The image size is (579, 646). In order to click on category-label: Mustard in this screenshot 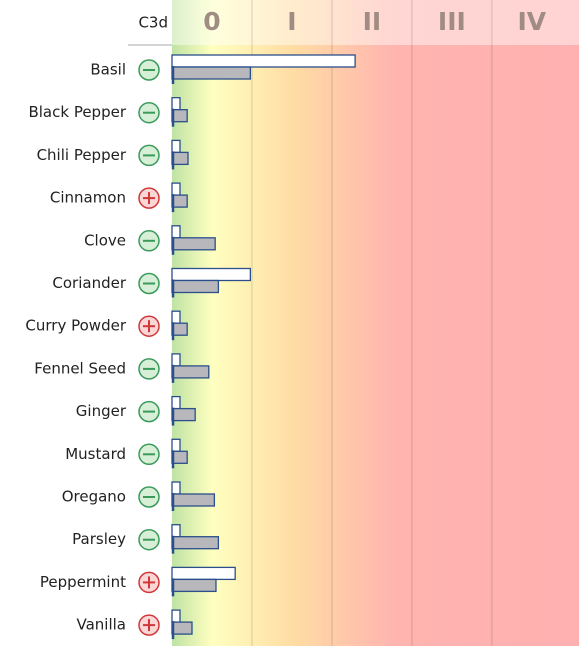, I will do `click(95, 454)`.